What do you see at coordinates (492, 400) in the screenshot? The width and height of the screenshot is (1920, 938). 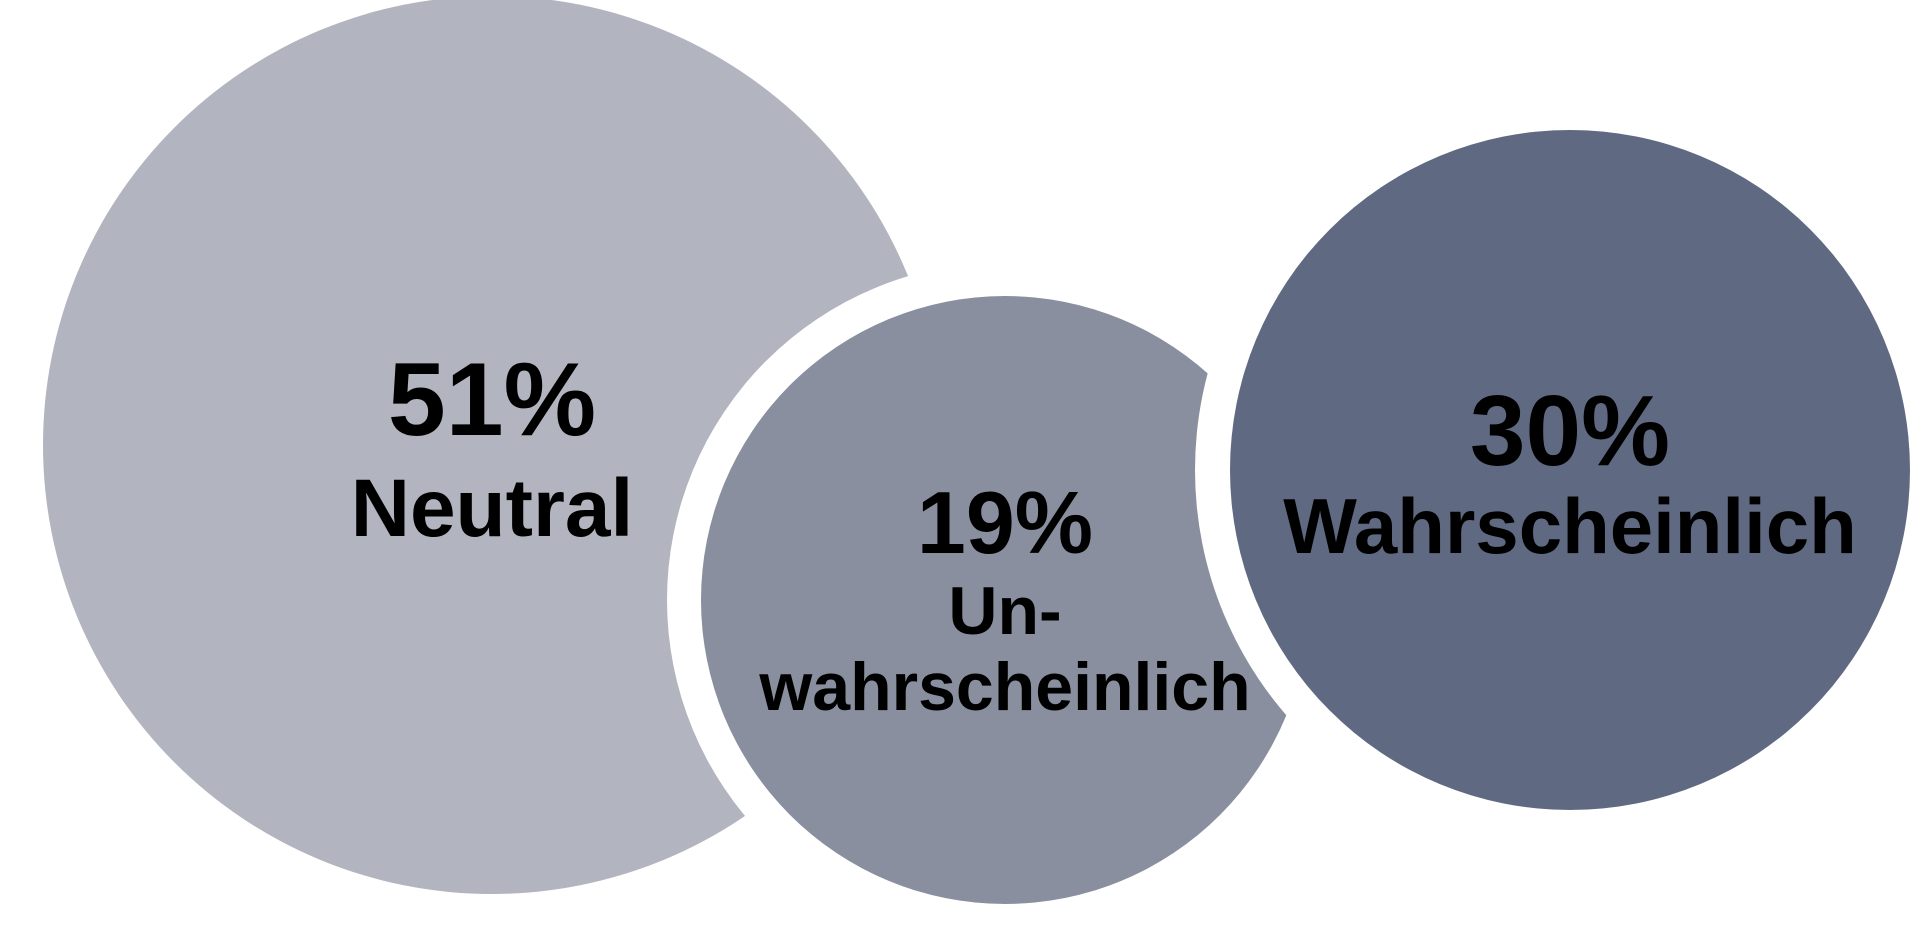 I see `value-label-neutral: 51%` at bounding box center [492, 400].